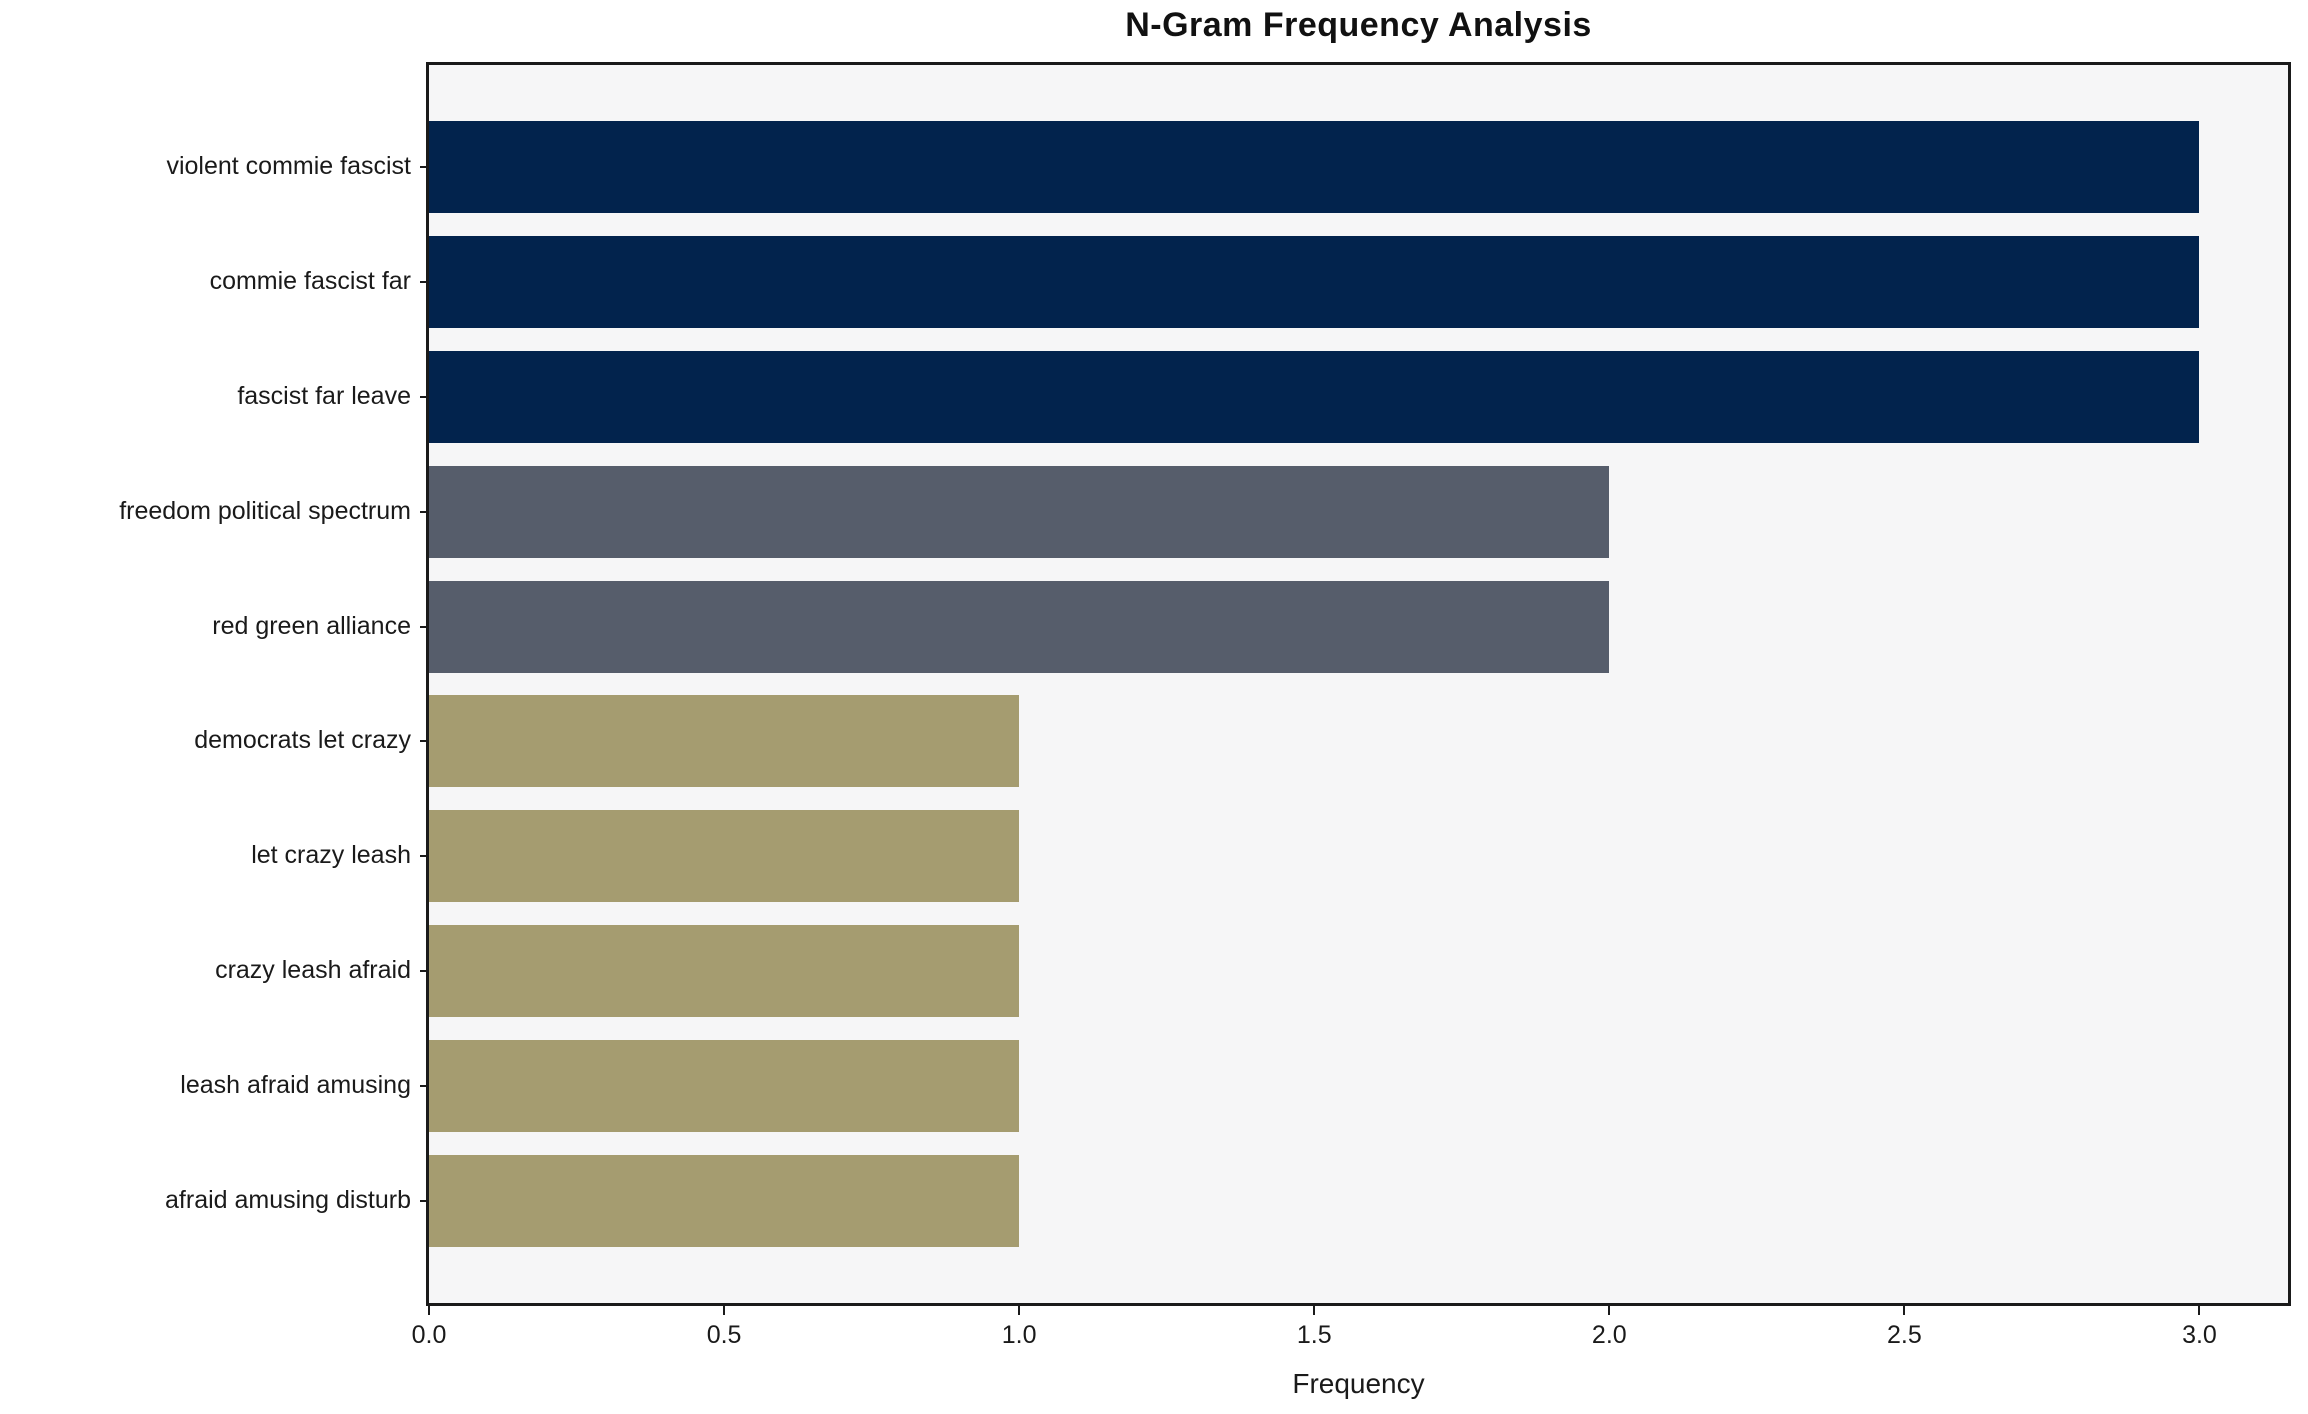 This screenshot has width=2308, height=1414. Describe the element at coordinates (1358, 25) in the screenshot. I see `chart-title: N-Gram Frequency Analysis` at that location.